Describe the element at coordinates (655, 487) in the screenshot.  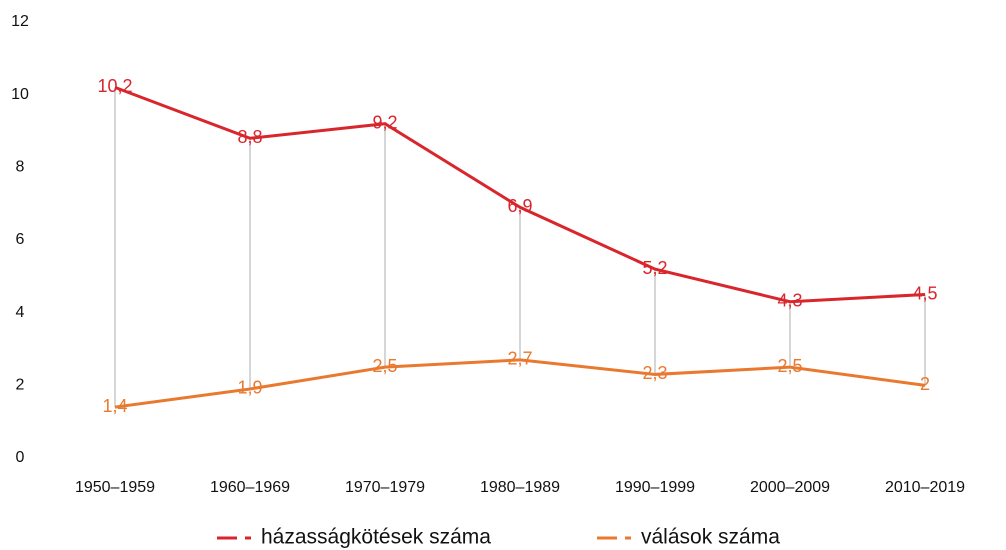
I see `x-tick-label: 1990–1999` at that location.